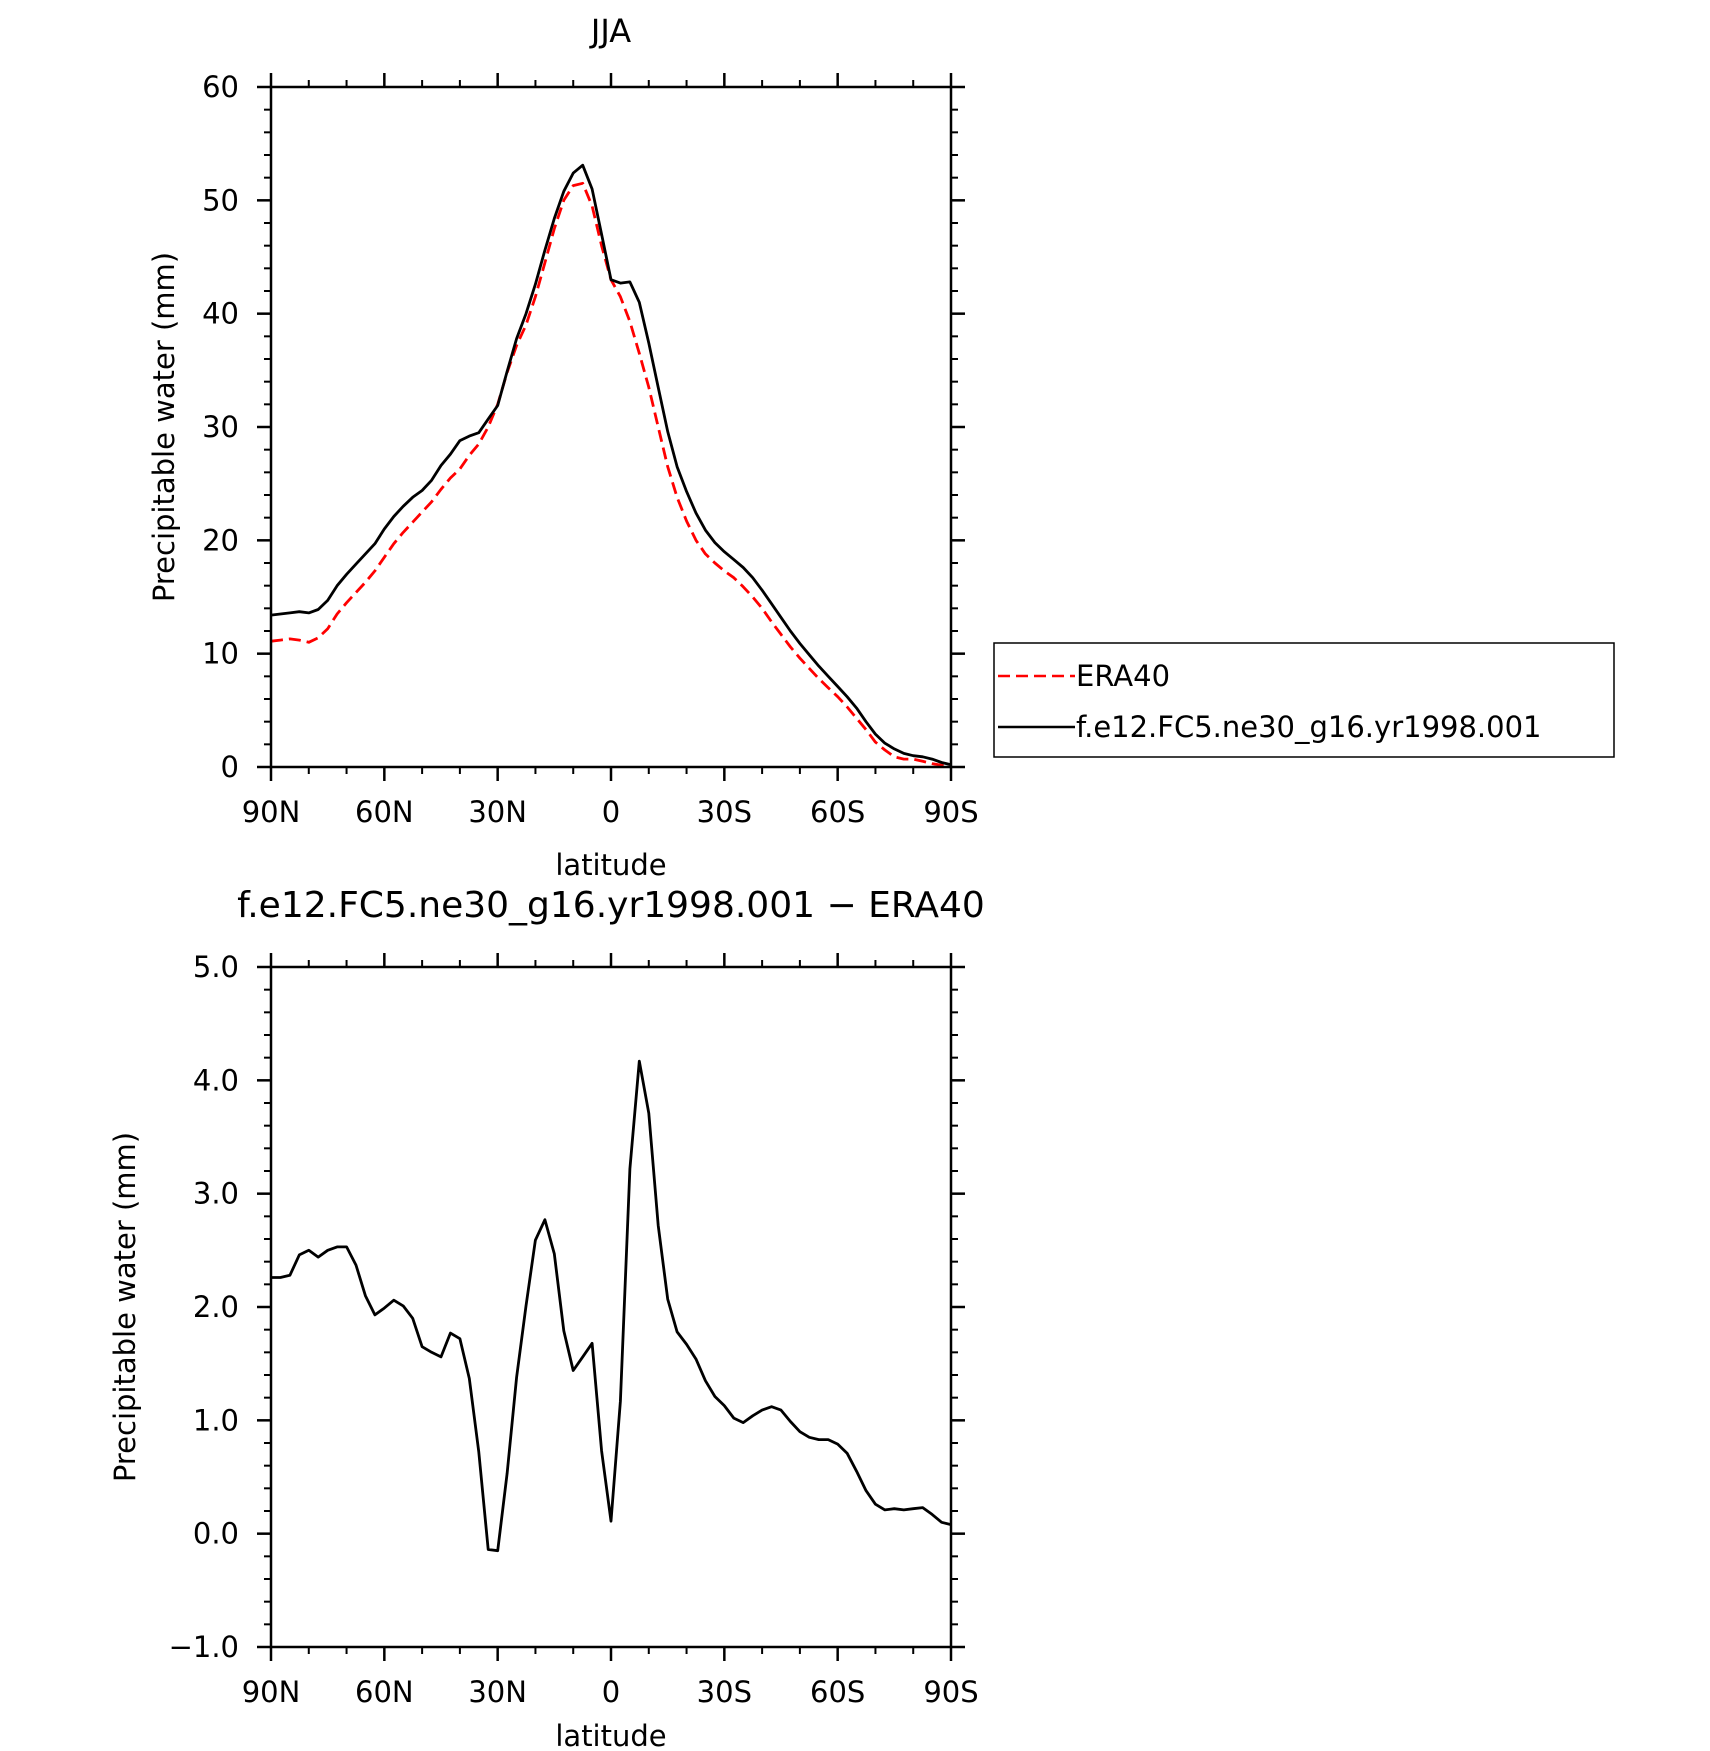 This screenshot has height=1751, width=1710. What do you see at coordinates (216, 1080) in the screenshot?
I see `y-tick-label: 4.0` at bounding box center [216, 1080].